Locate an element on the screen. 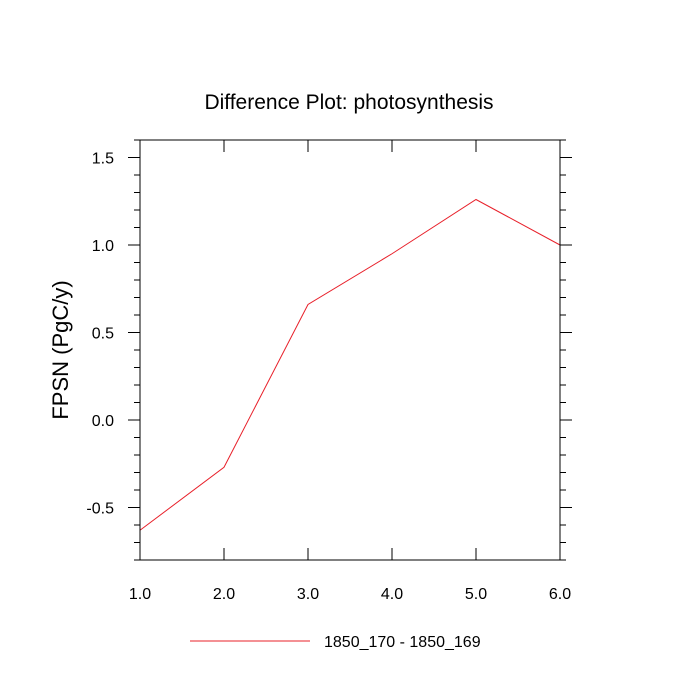  x-tick-label: 4.0 is located at coordinates (392, 594).